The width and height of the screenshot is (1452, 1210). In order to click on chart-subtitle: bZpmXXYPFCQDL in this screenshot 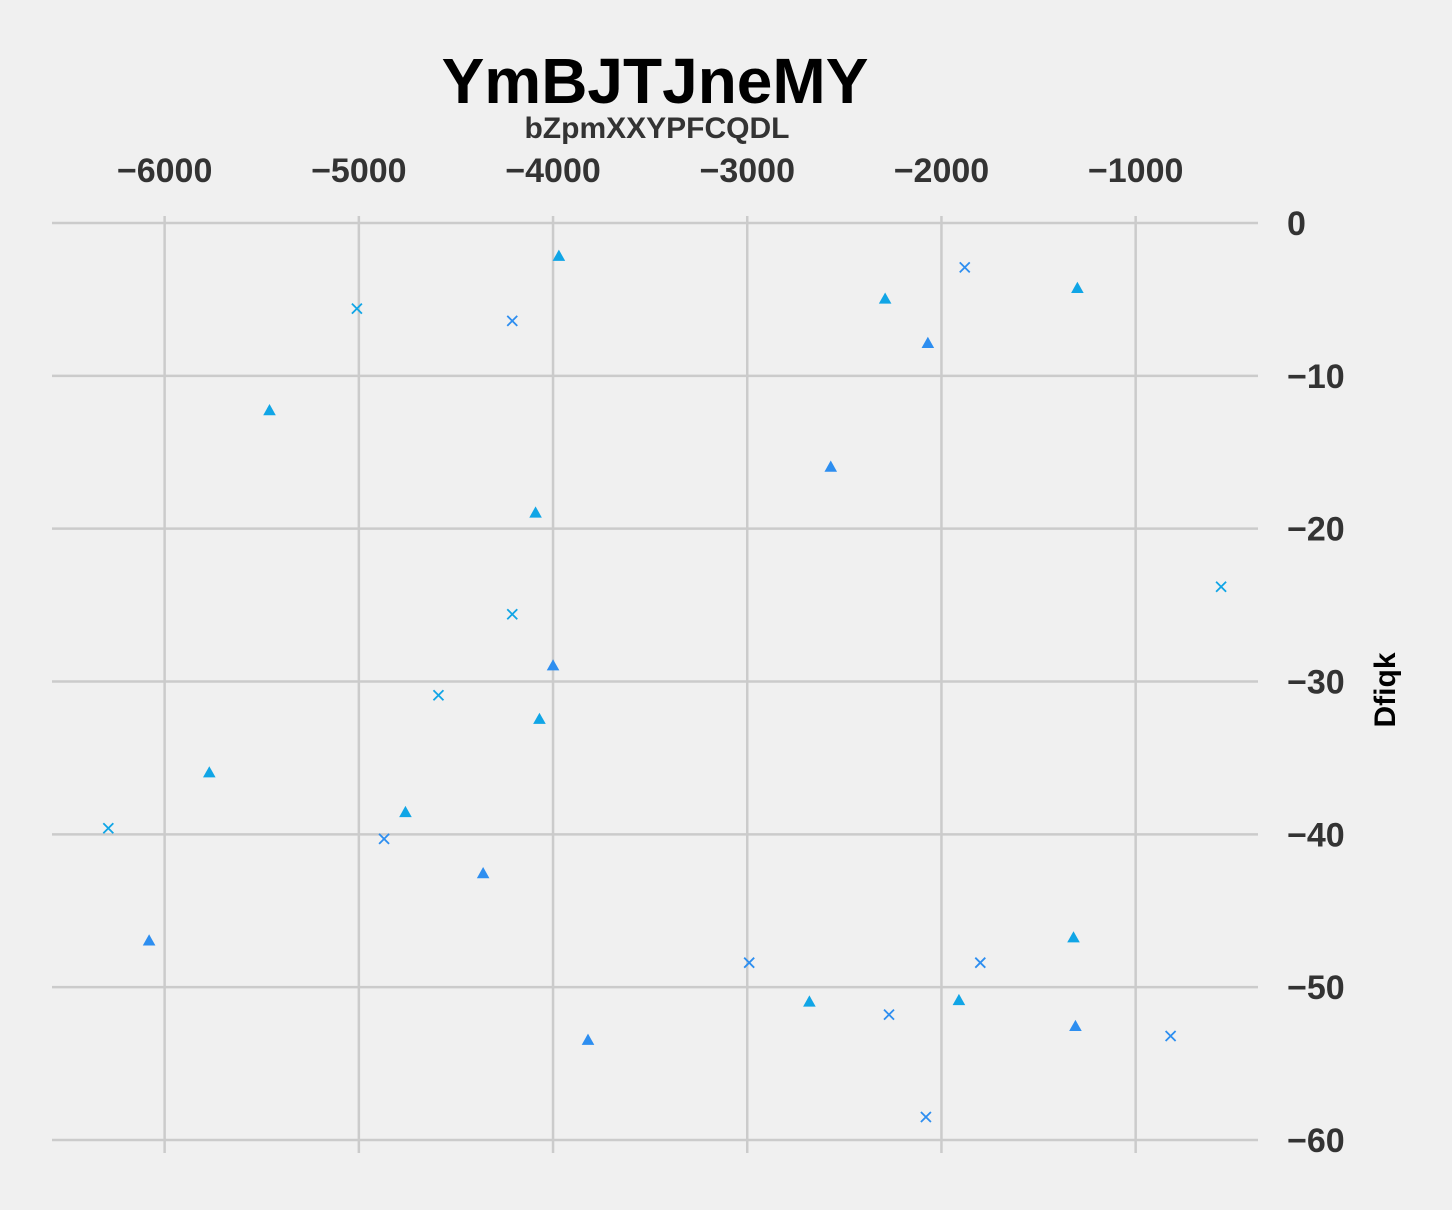, I will do `click(656, 128)`.